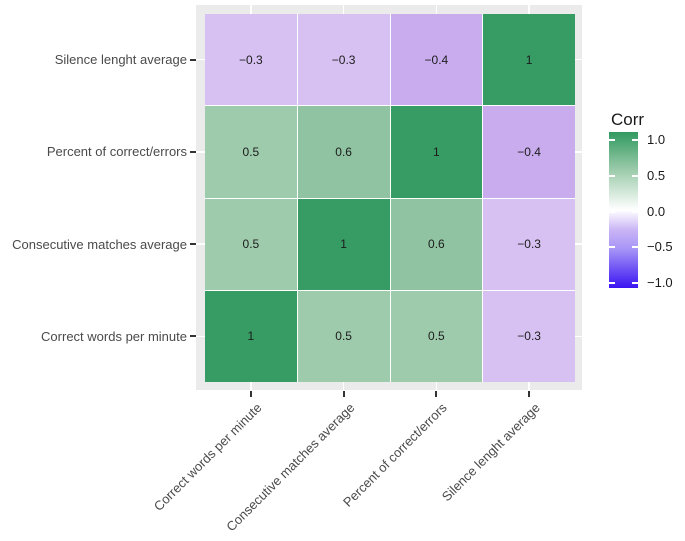 This screenshot has height=541, width=685. What do you see at coordinates (660, 282) in the screenshot?
I see `legend-tick-label: −1.0` at bounding box center [660, 282].